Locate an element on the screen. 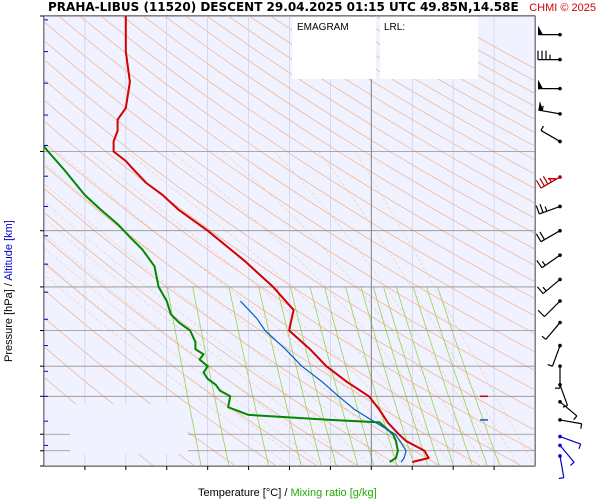  y-axis-title: Pressure [hPa] / Altitude [km] is located at coordinates (9, 291).